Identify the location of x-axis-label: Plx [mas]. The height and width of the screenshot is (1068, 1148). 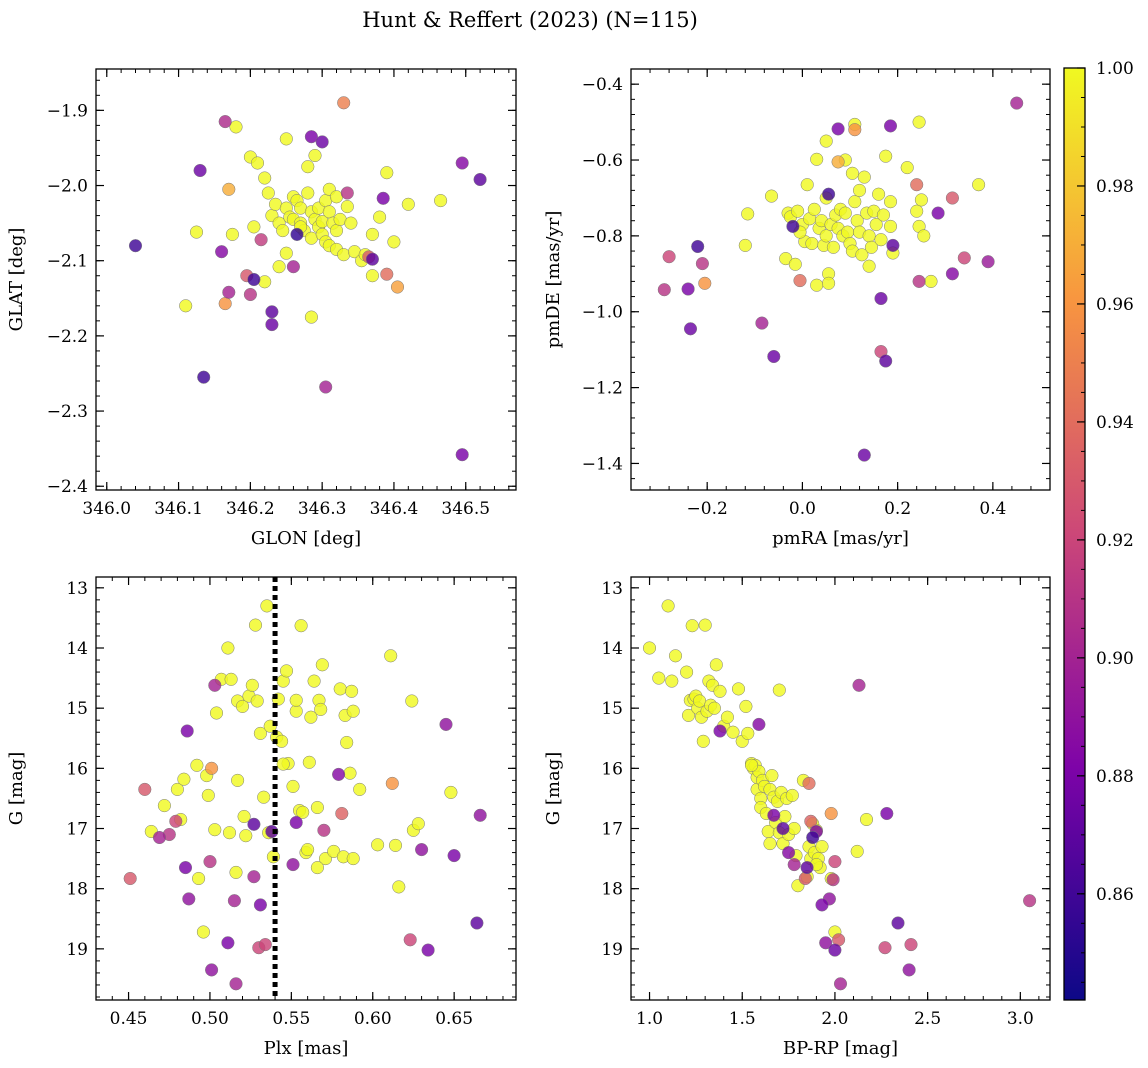
(306, 1048).